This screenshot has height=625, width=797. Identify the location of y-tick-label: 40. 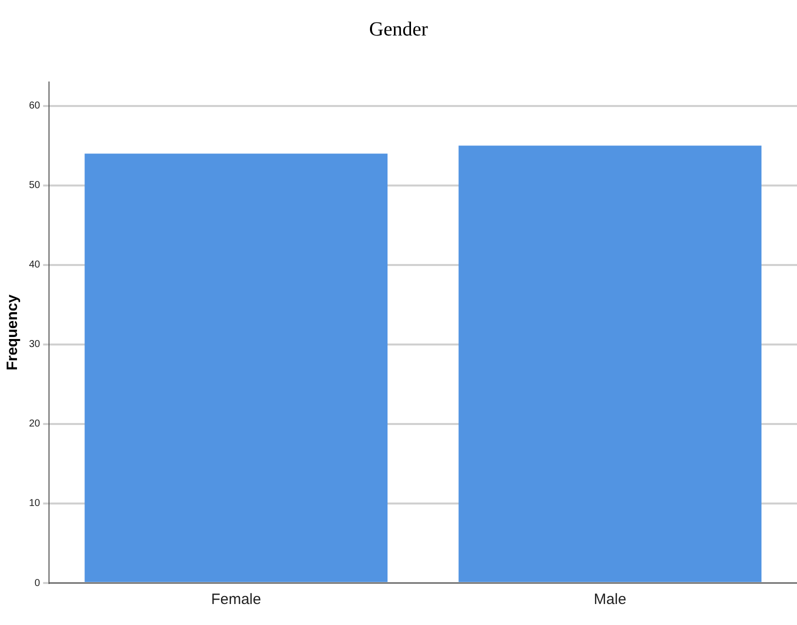
(35, 265).